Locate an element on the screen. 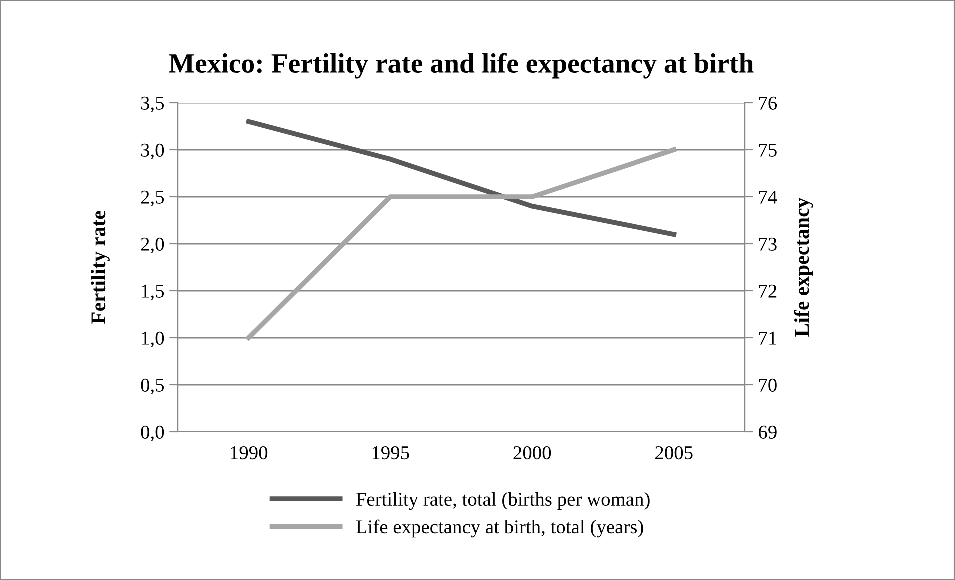  y2-tick-label: 76 is located at coordinates (768, 103).